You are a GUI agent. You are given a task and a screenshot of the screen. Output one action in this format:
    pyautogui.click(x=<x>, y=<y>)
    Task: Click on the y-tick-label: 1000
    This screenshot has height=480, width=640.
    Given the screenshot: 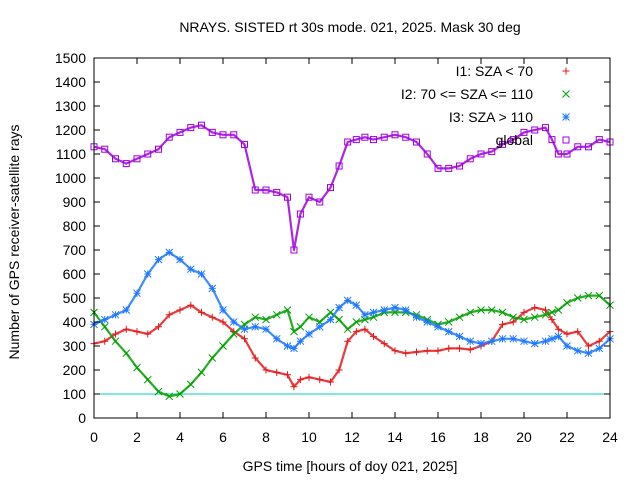 What is the action you would take?
    pyautogui.click(x=70, y=178)
    